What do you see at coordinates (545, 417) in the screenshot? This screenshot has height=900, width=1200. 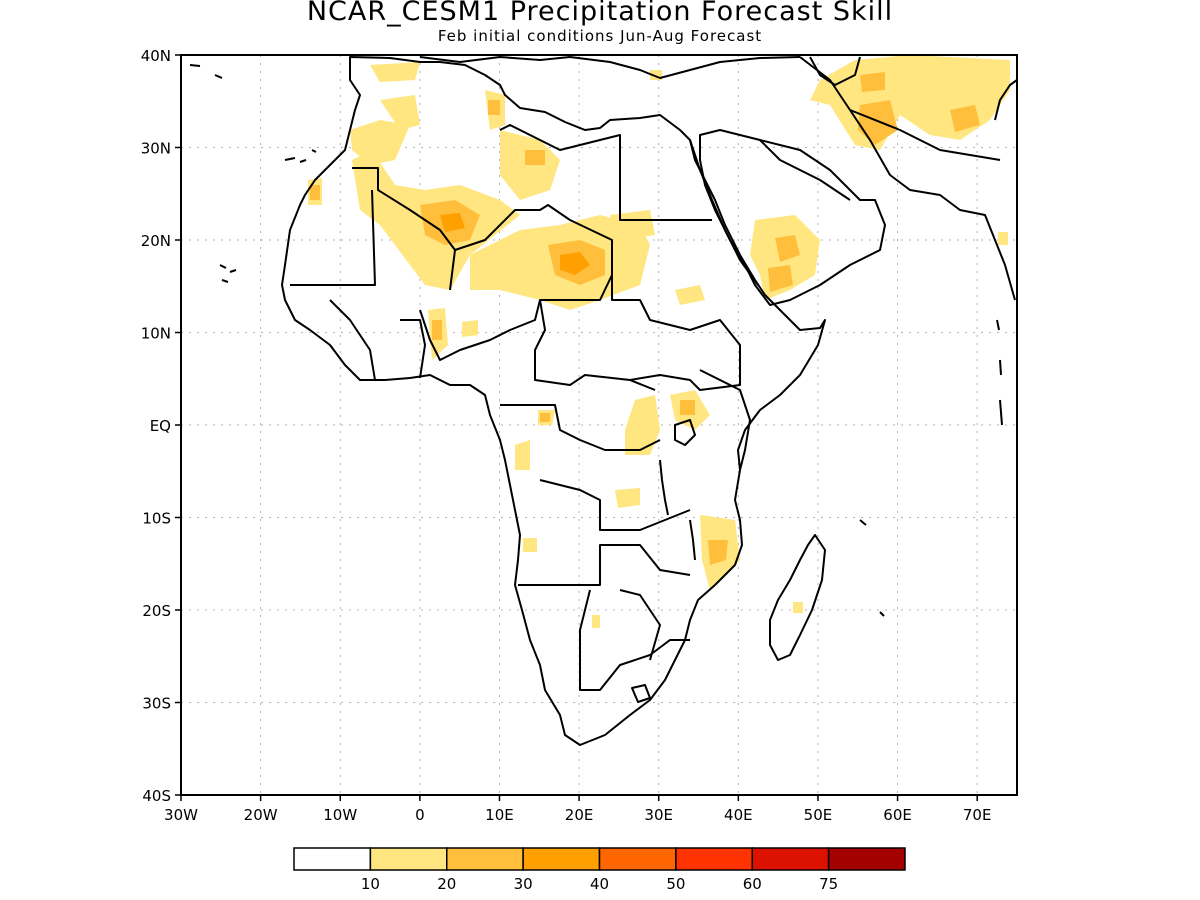 I see `skill-core-cameroon` at bounding box center [545, 417].